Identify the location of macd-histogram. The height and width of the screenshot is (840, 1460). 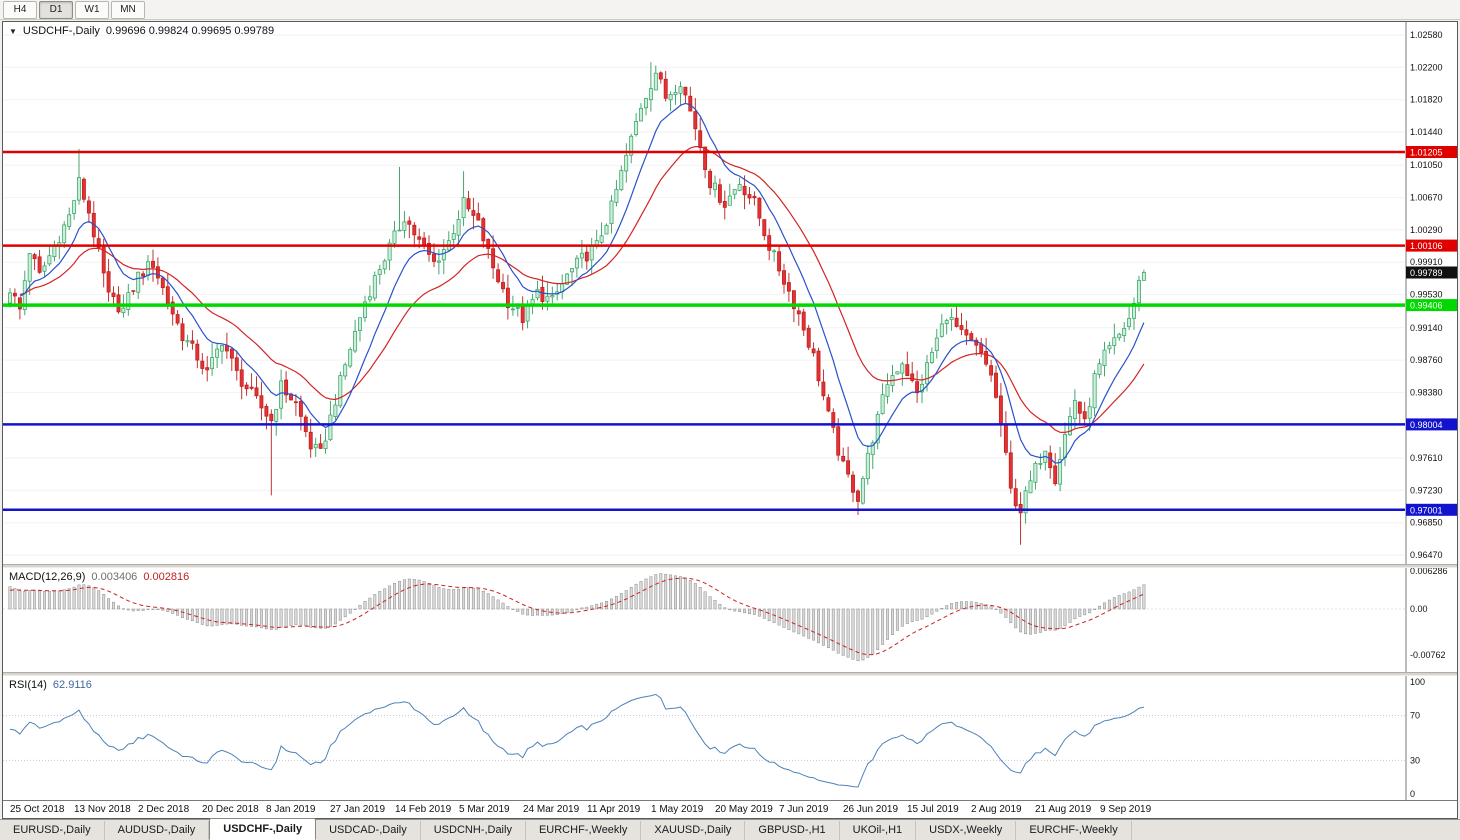
(577, 617).